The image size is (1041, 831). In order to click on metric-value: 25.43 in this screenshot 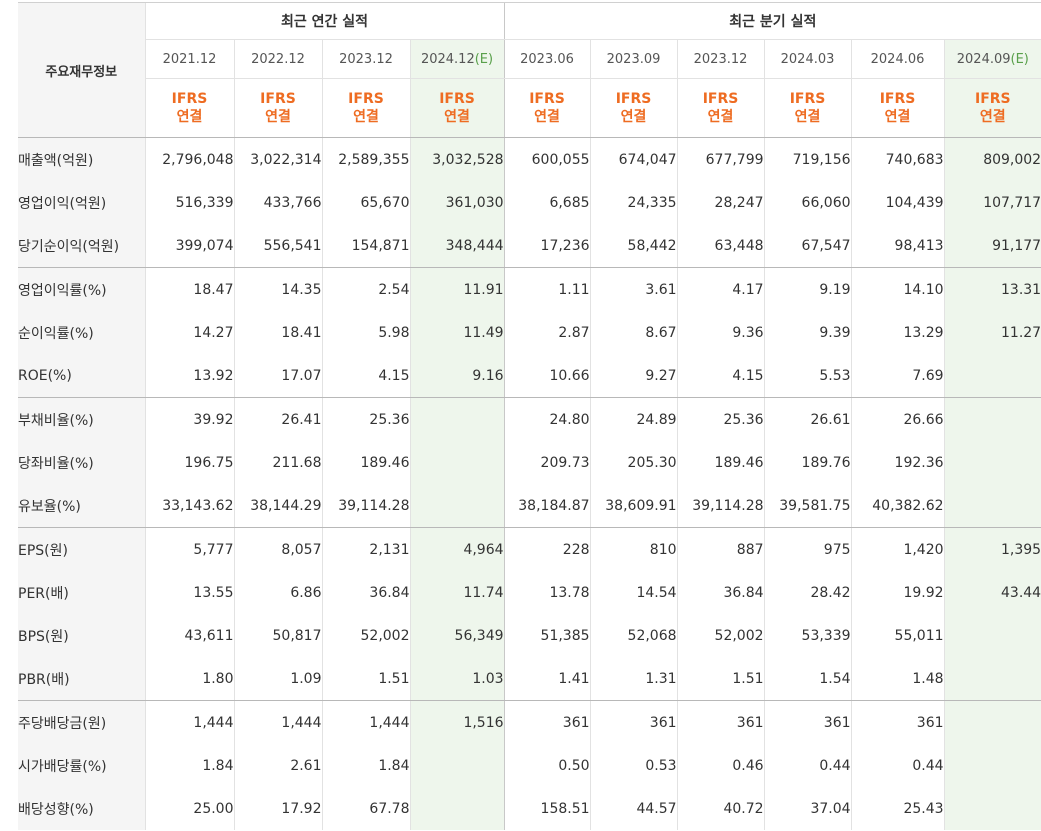, I will do `click(897, 808)`.